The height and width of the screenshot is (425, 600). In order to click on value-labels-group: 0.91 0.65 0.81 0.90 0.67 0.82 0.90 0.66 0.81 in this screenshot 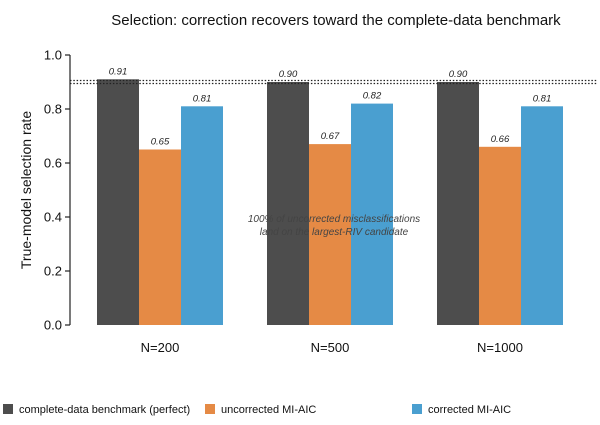, I will do `click(330, 106)`.